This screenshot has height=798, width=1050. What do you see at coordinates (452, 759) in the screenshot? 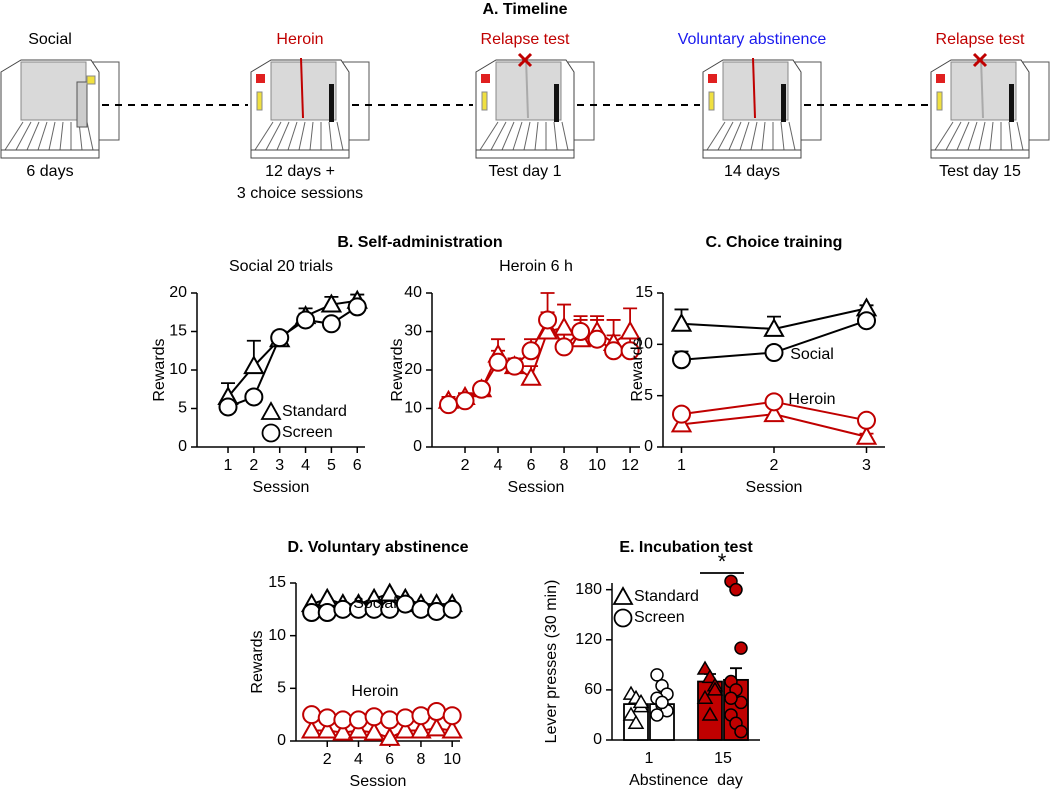
I see `x-tick-label: 10` at bounding box center [452, 759].